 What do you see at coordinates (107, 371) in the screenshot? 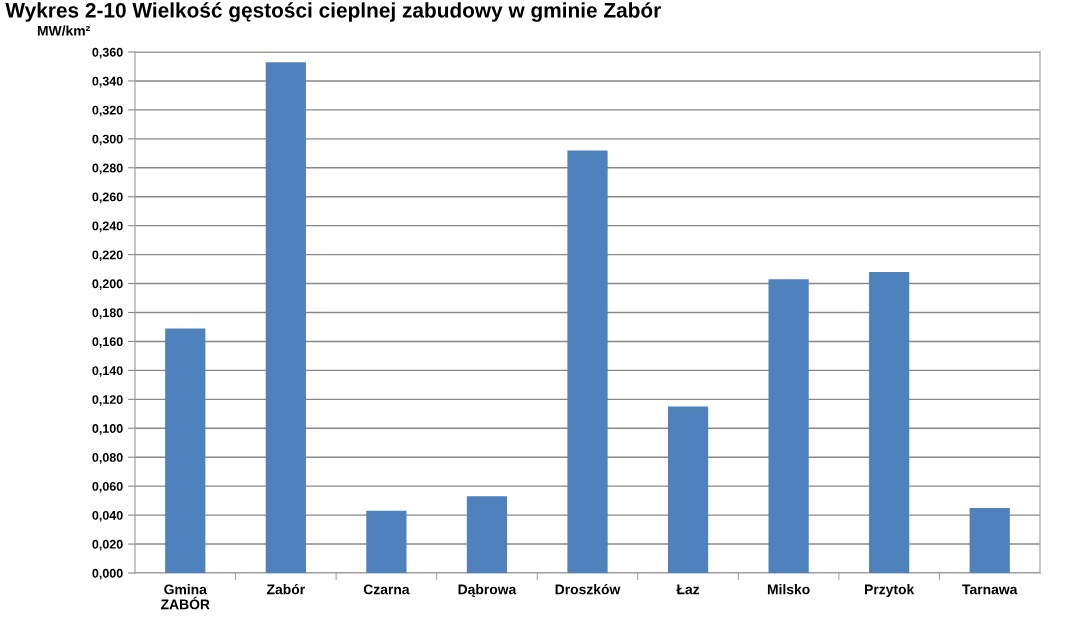
I see `y-tick-label: 0,140` at bounding box center [107, 371].